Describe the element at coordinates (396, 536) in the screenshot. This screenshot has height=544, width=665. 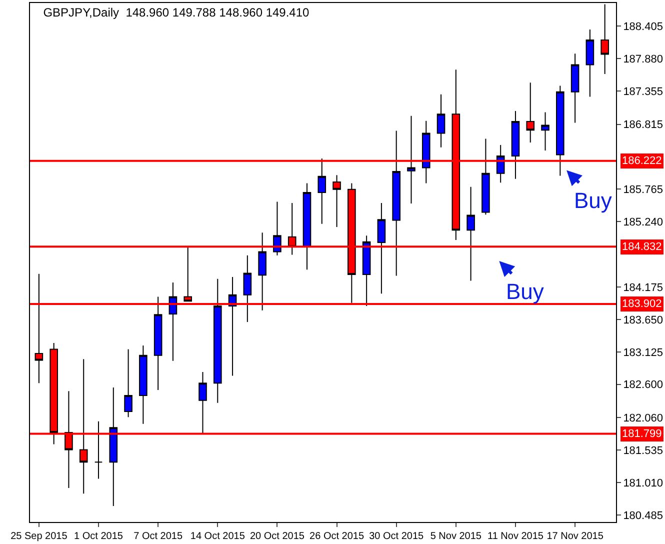
I see `x-tick-label: 30 Oct 2015` at that location.